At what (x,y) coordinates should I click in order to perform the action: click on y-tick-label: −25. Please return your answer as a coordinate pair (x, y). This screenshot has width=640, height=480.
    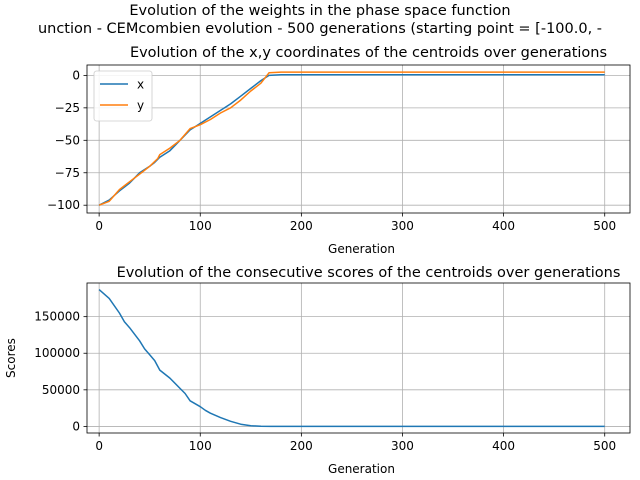
    Looking at the image, I should click on (67, 108).